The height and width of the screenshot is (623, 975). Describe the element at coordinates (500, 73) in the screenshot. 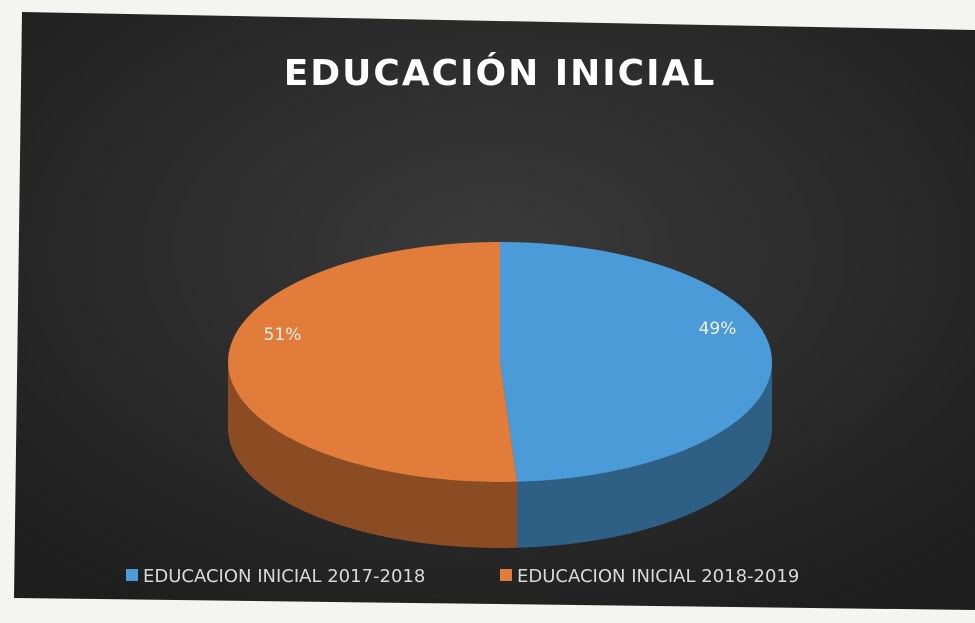

I see `chart-title: EDUCACIÓN INICIAL` at that location.